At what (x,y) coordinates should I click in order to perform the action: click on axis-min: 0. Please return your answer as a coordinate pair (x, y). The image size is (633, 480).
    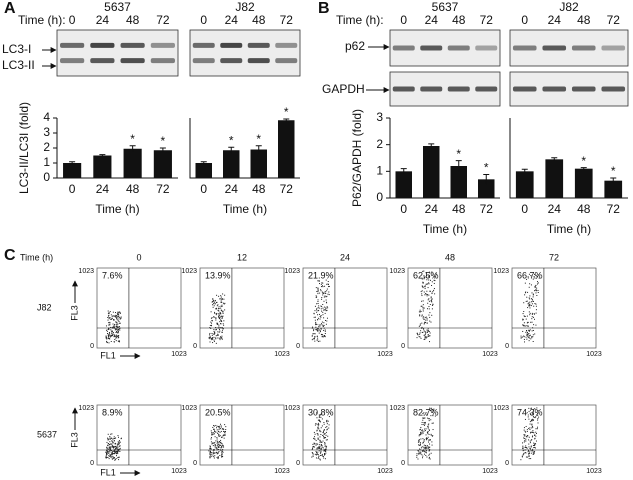
    Looking at the image, I should click on (298, 346).